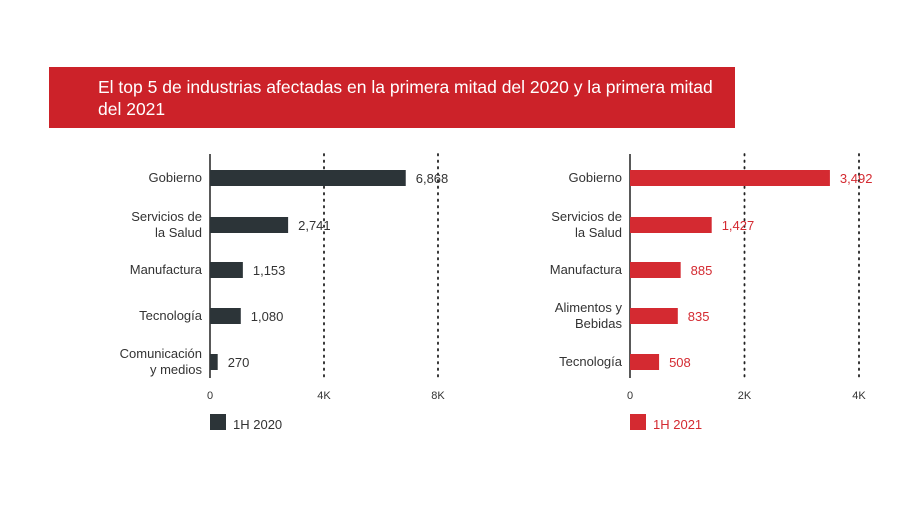  Describe the element at coordinates (589, 307) in the screenshot. I see `category-label-line: Alimentos y` at that location.